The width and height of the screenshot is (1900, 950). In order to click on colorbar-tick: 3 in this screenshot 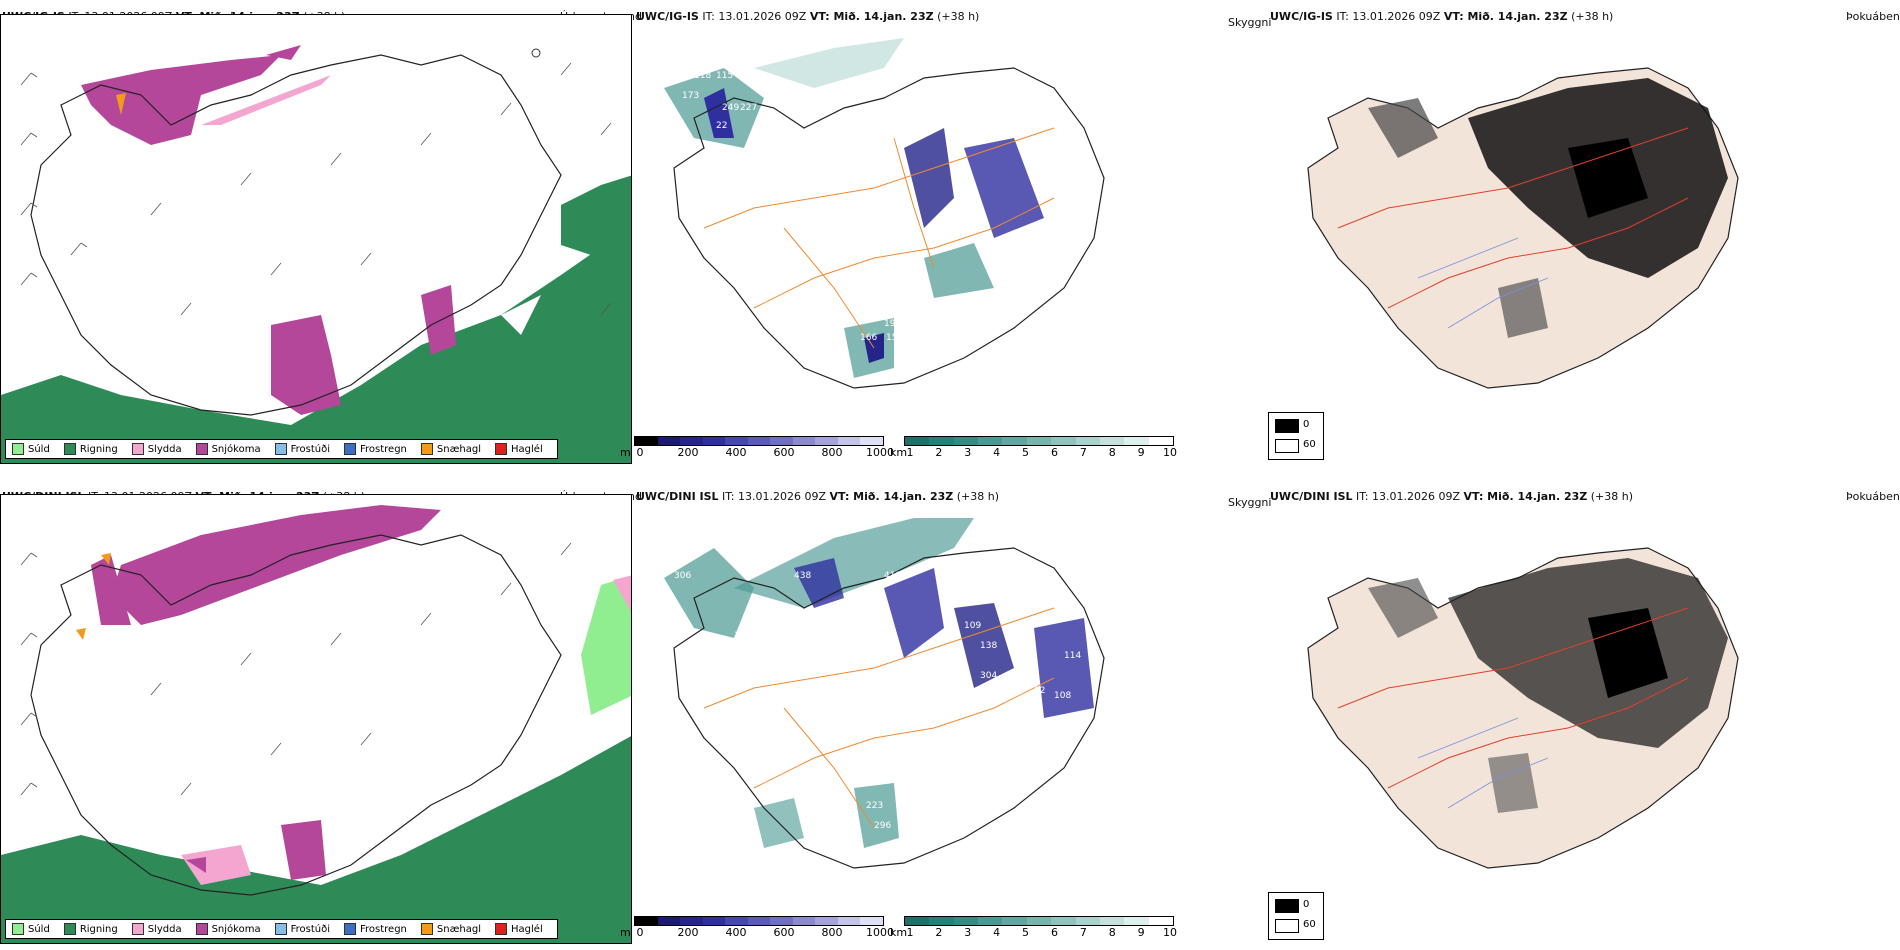, I will do `click(968, 932)`.